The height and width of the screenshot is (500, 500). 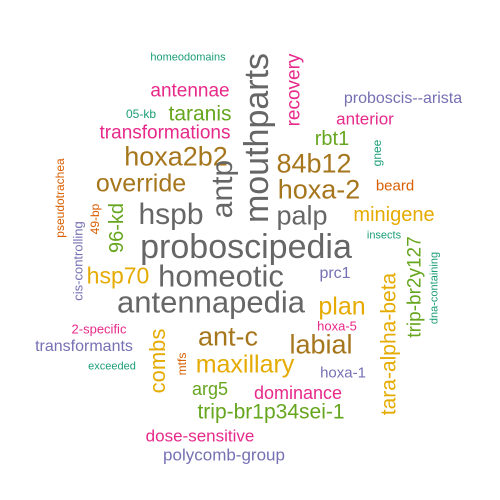 I want to click on word-dominance: dominance, so click(x=298, y=393).